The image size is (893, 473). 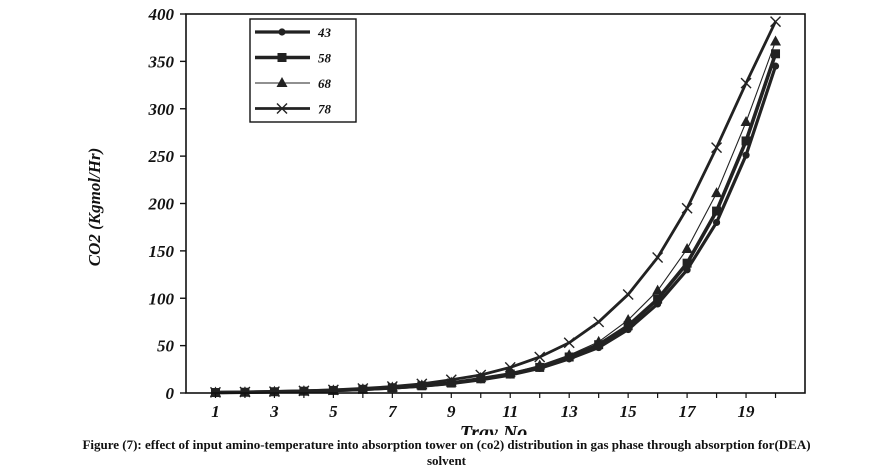 What do you see at coordinates (325, 58) in the screenshot?
I see `legend-label: 58` at bounding box center [325, 58].